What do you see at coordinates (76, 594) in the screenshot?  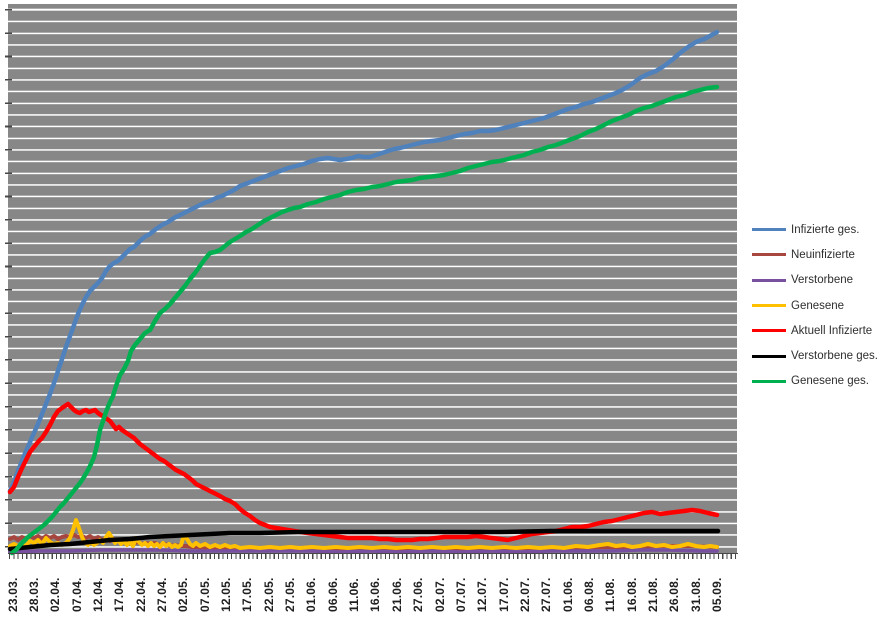 I see `x-axis-label: 07.04.` at bounding box center [76, 594].